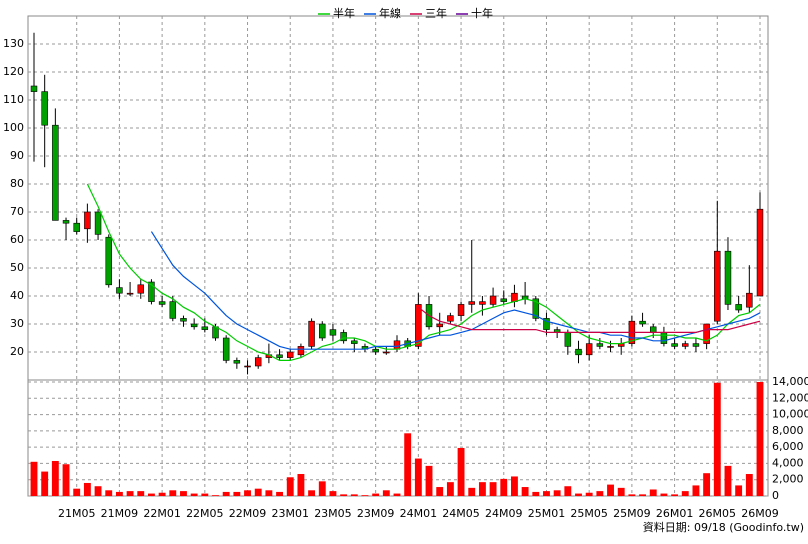  Describe the element at coordinates (120, 513) in the screenshot. I see `x-tick-label: 21M09` at that location.